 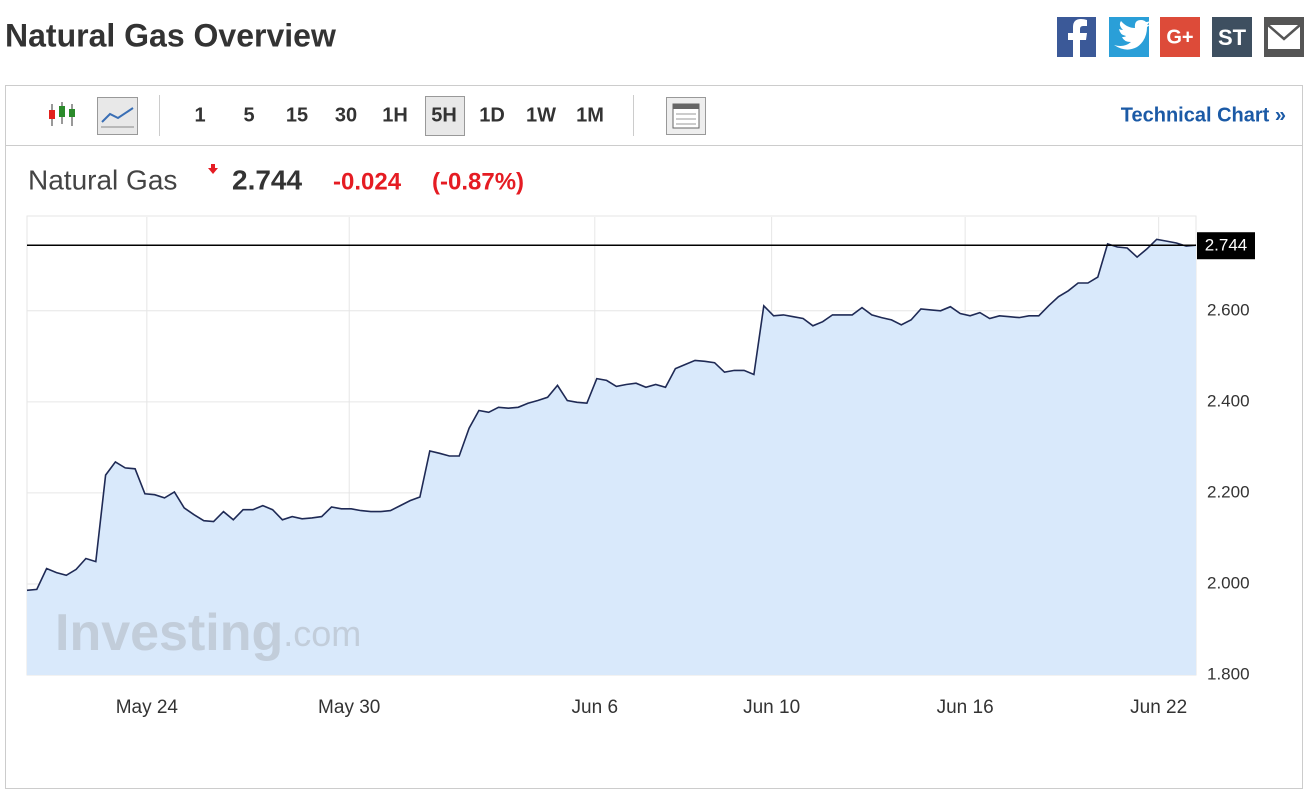 I want to click on share-email, so click(x=1284, y=37).